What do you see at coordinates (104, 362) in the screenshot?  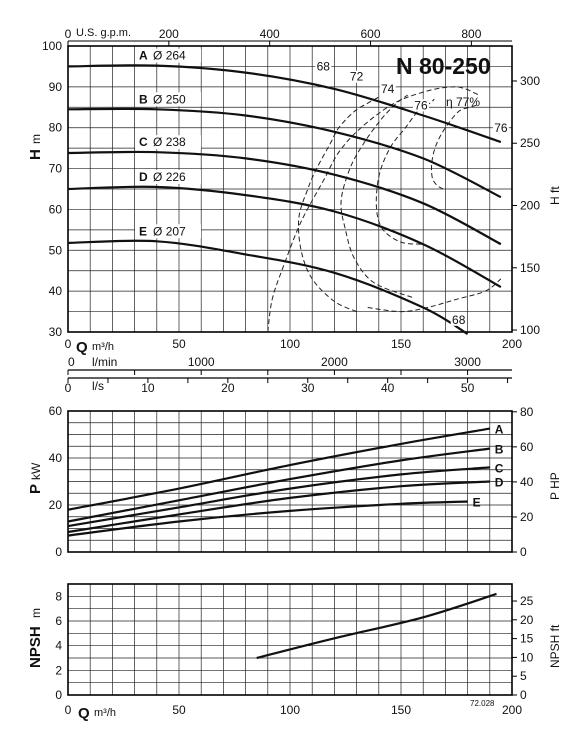 I see `lmin-axis-label: l/min` at bounding box center [104, 362].